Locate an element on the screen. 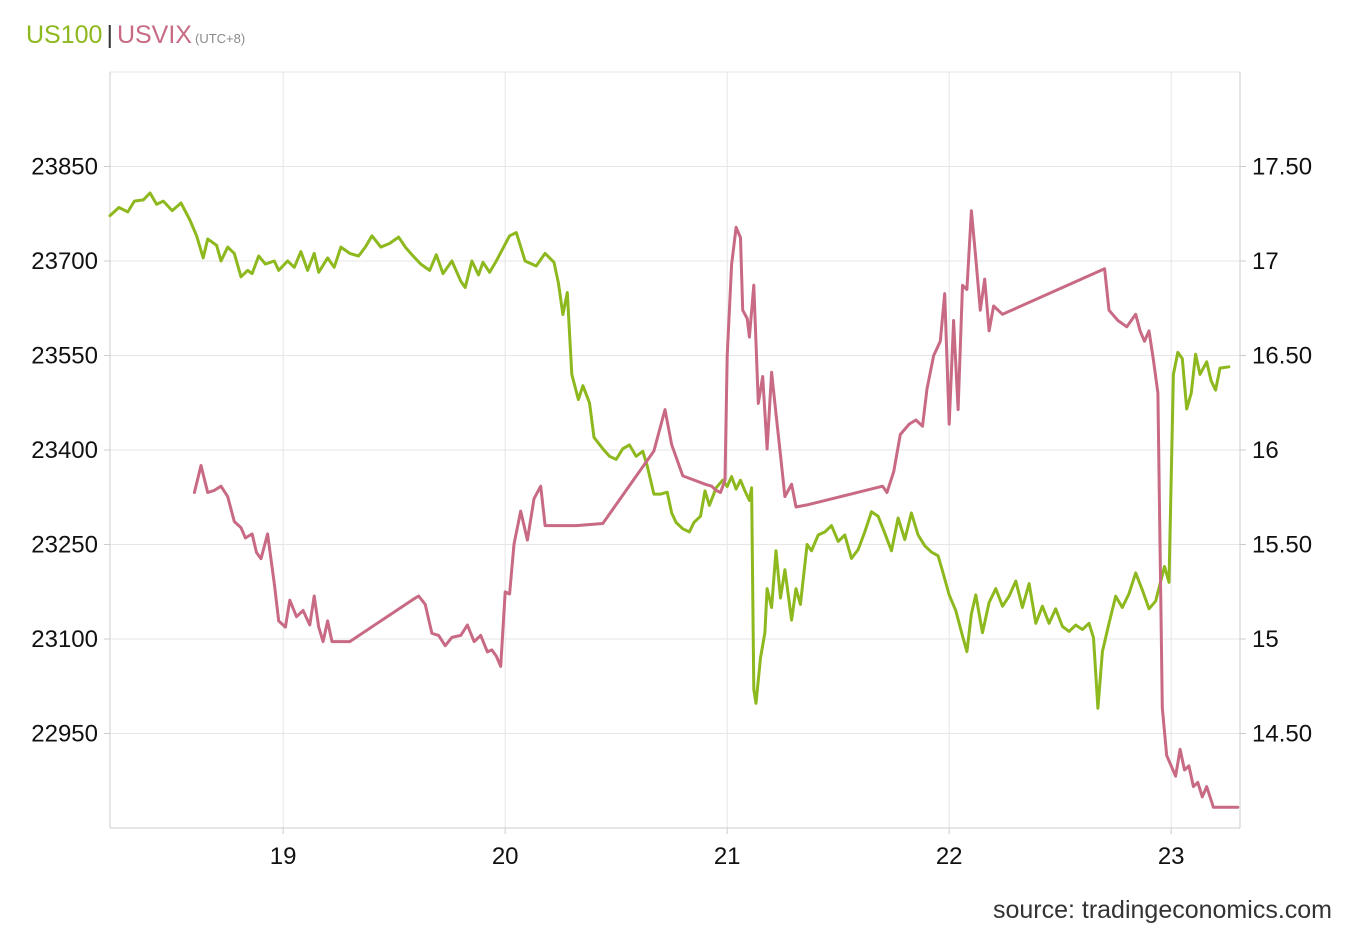  right-tick-label: 15.50 is located at coordinates (1282, 545).